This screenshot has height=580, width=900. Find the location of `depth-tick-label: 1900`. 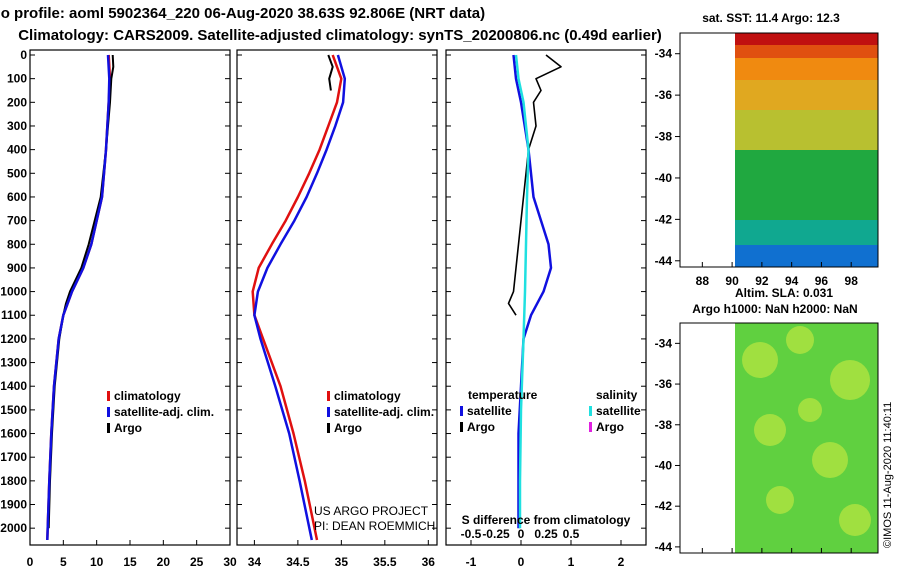

depth-tick-label: 1900 is located at coordinates (13, 505).